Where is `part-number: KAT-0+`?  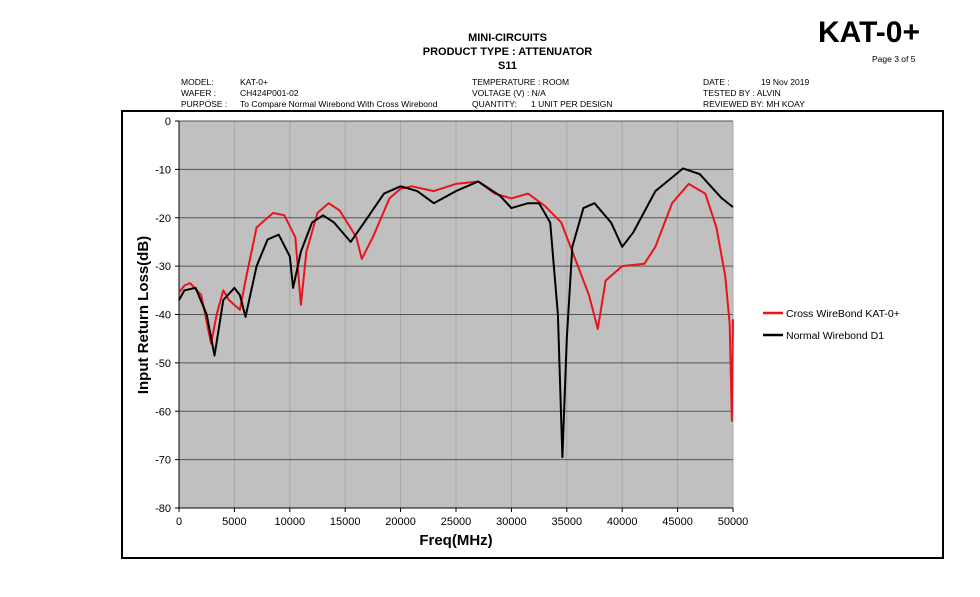
part-number: KAT-0+ is located at coordinates (869, 32).